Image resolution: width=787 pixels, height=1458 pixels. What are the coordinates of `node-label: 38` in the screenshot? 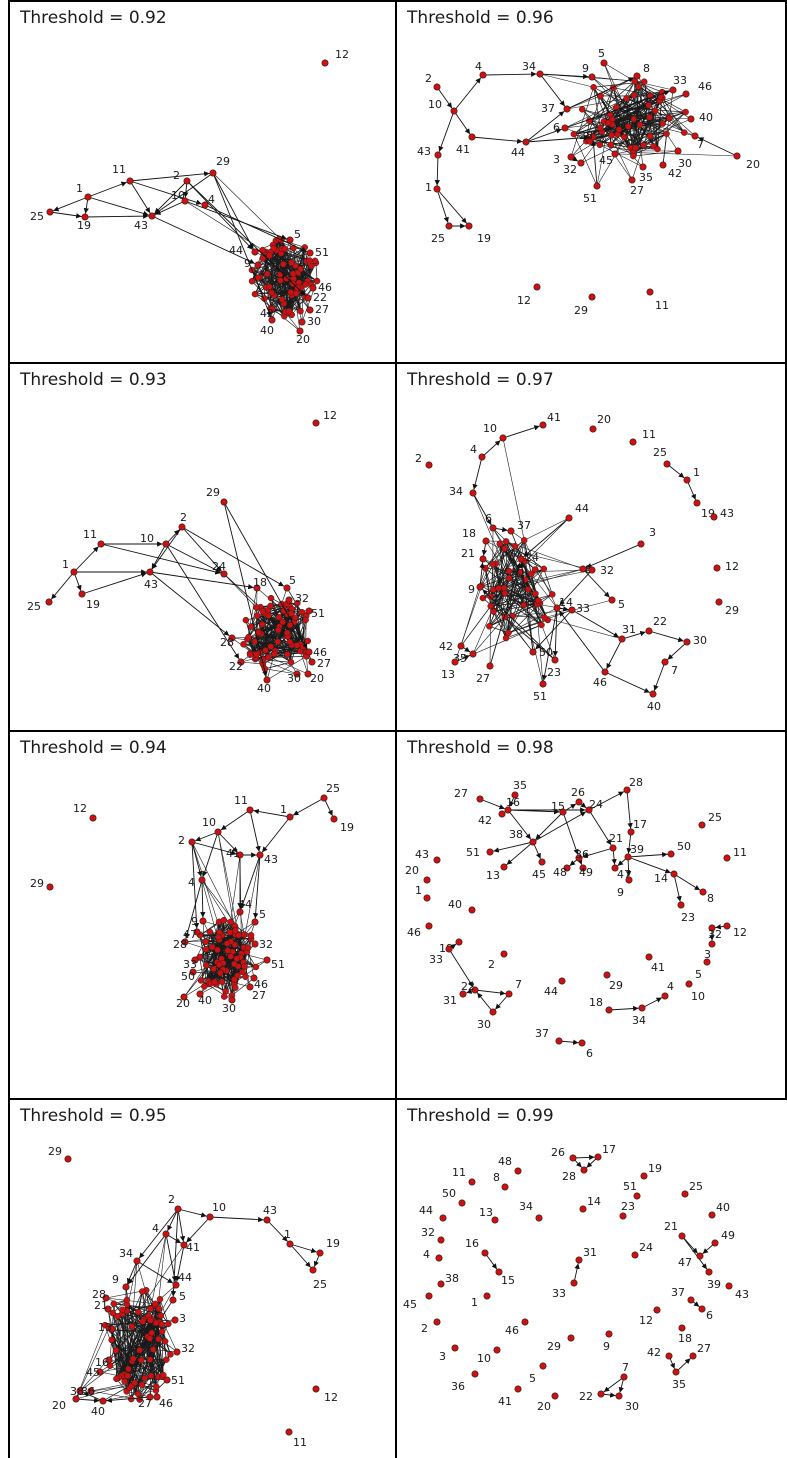 It's located at (77, 1391).